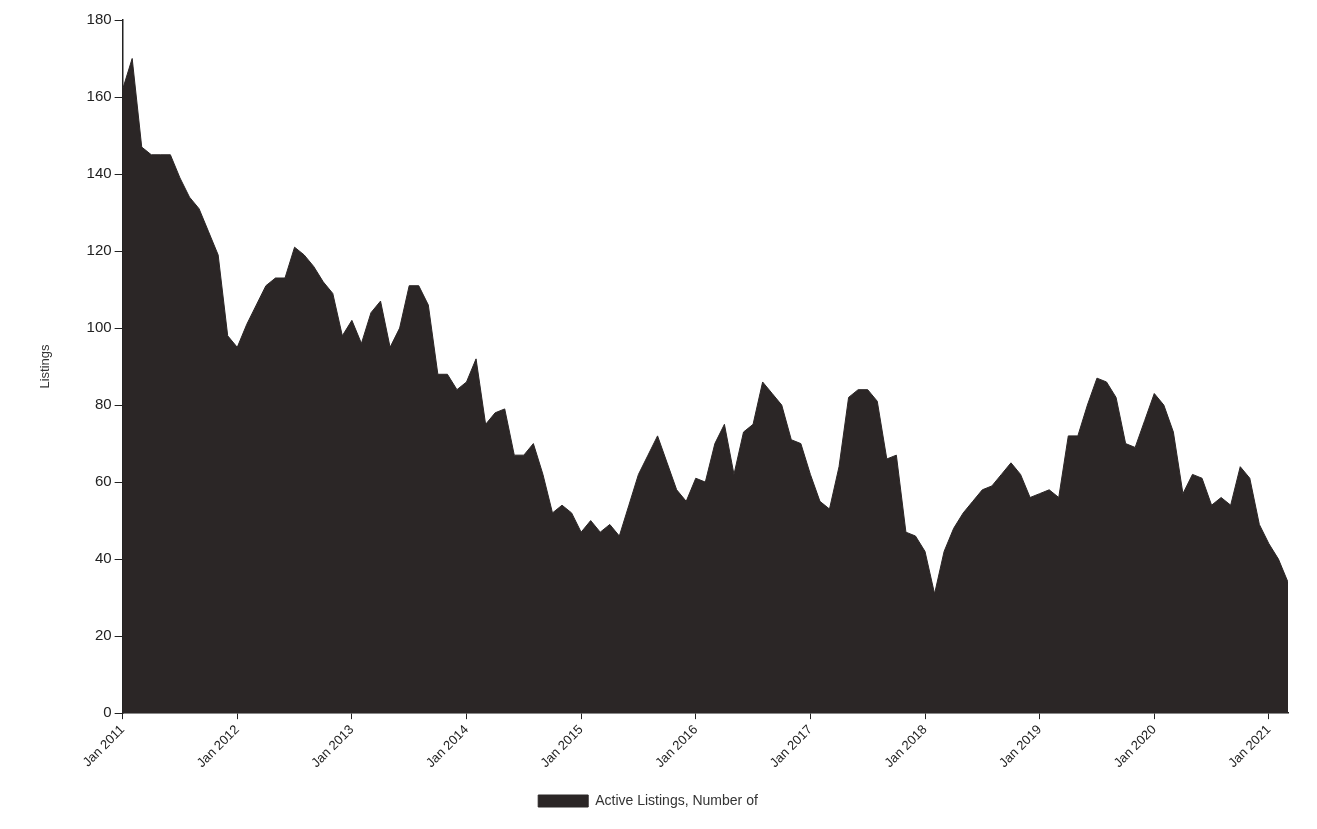 The height and width of the screenshot is (829, 1317). I want to click on y-tick-label: 0, so click(107, 712).